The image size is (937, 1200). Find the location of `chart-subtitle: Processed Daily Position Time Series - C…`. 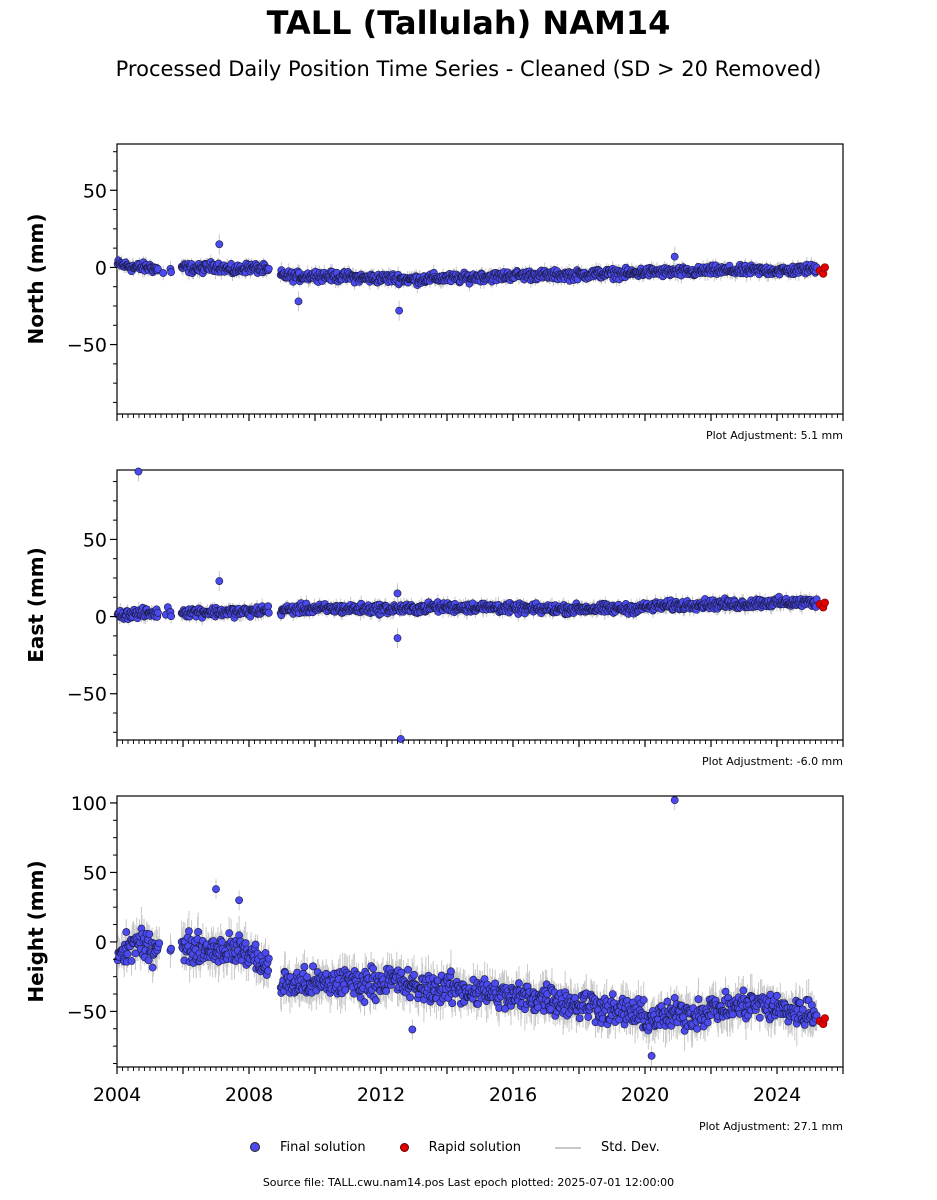

chart-subtitle: Processed Daily Position Time Series - C… is located at coordinates (468, 69).